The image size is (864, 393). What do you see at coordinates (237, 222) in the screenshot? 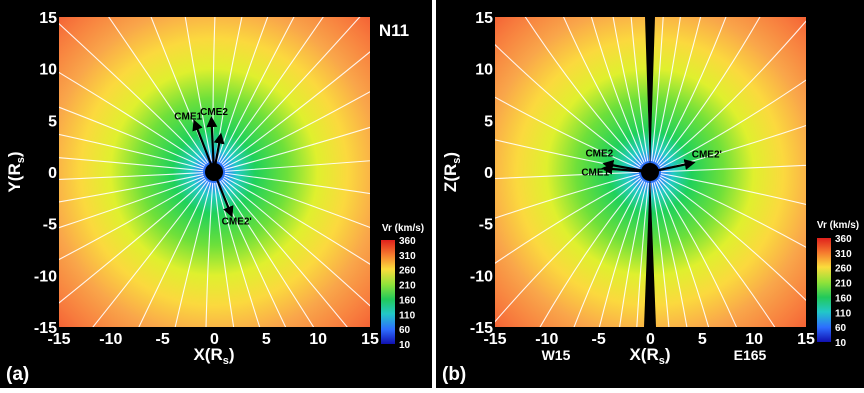
I see `cme-label: CME2'` at bounding box center [237, 222].